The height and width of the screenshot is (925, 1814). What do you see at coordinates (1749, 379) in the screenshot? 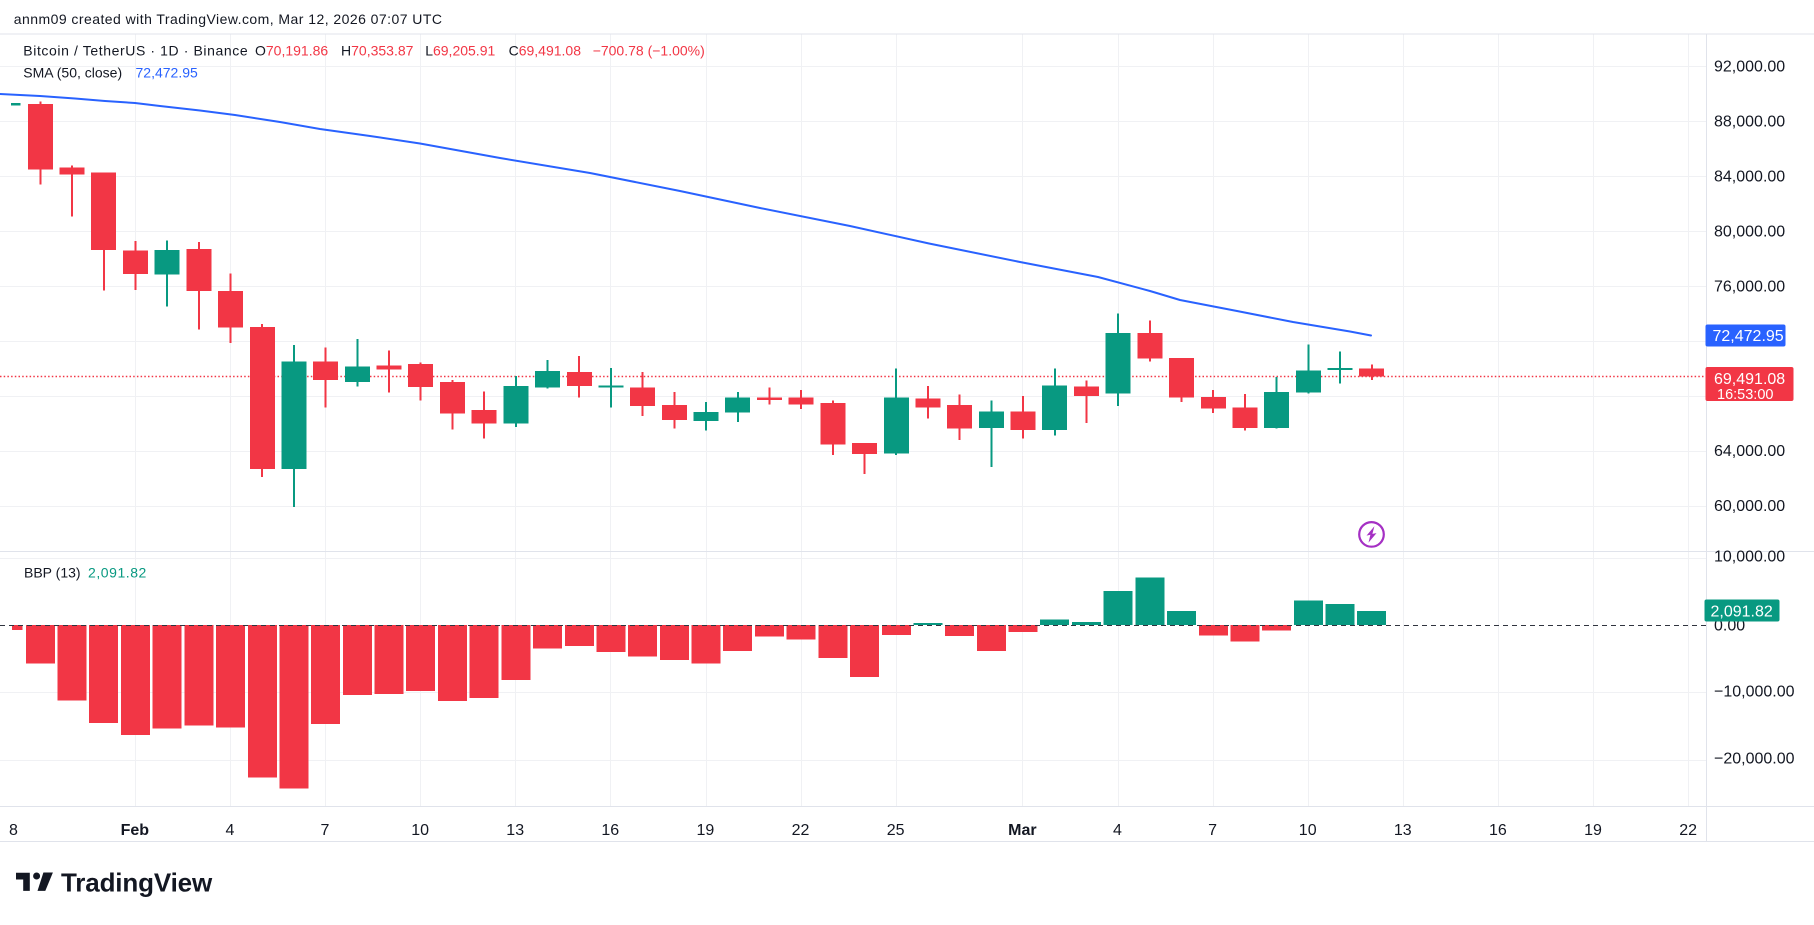
I see `svg-text: 69,491.08` at bounding box center [1749, 379].